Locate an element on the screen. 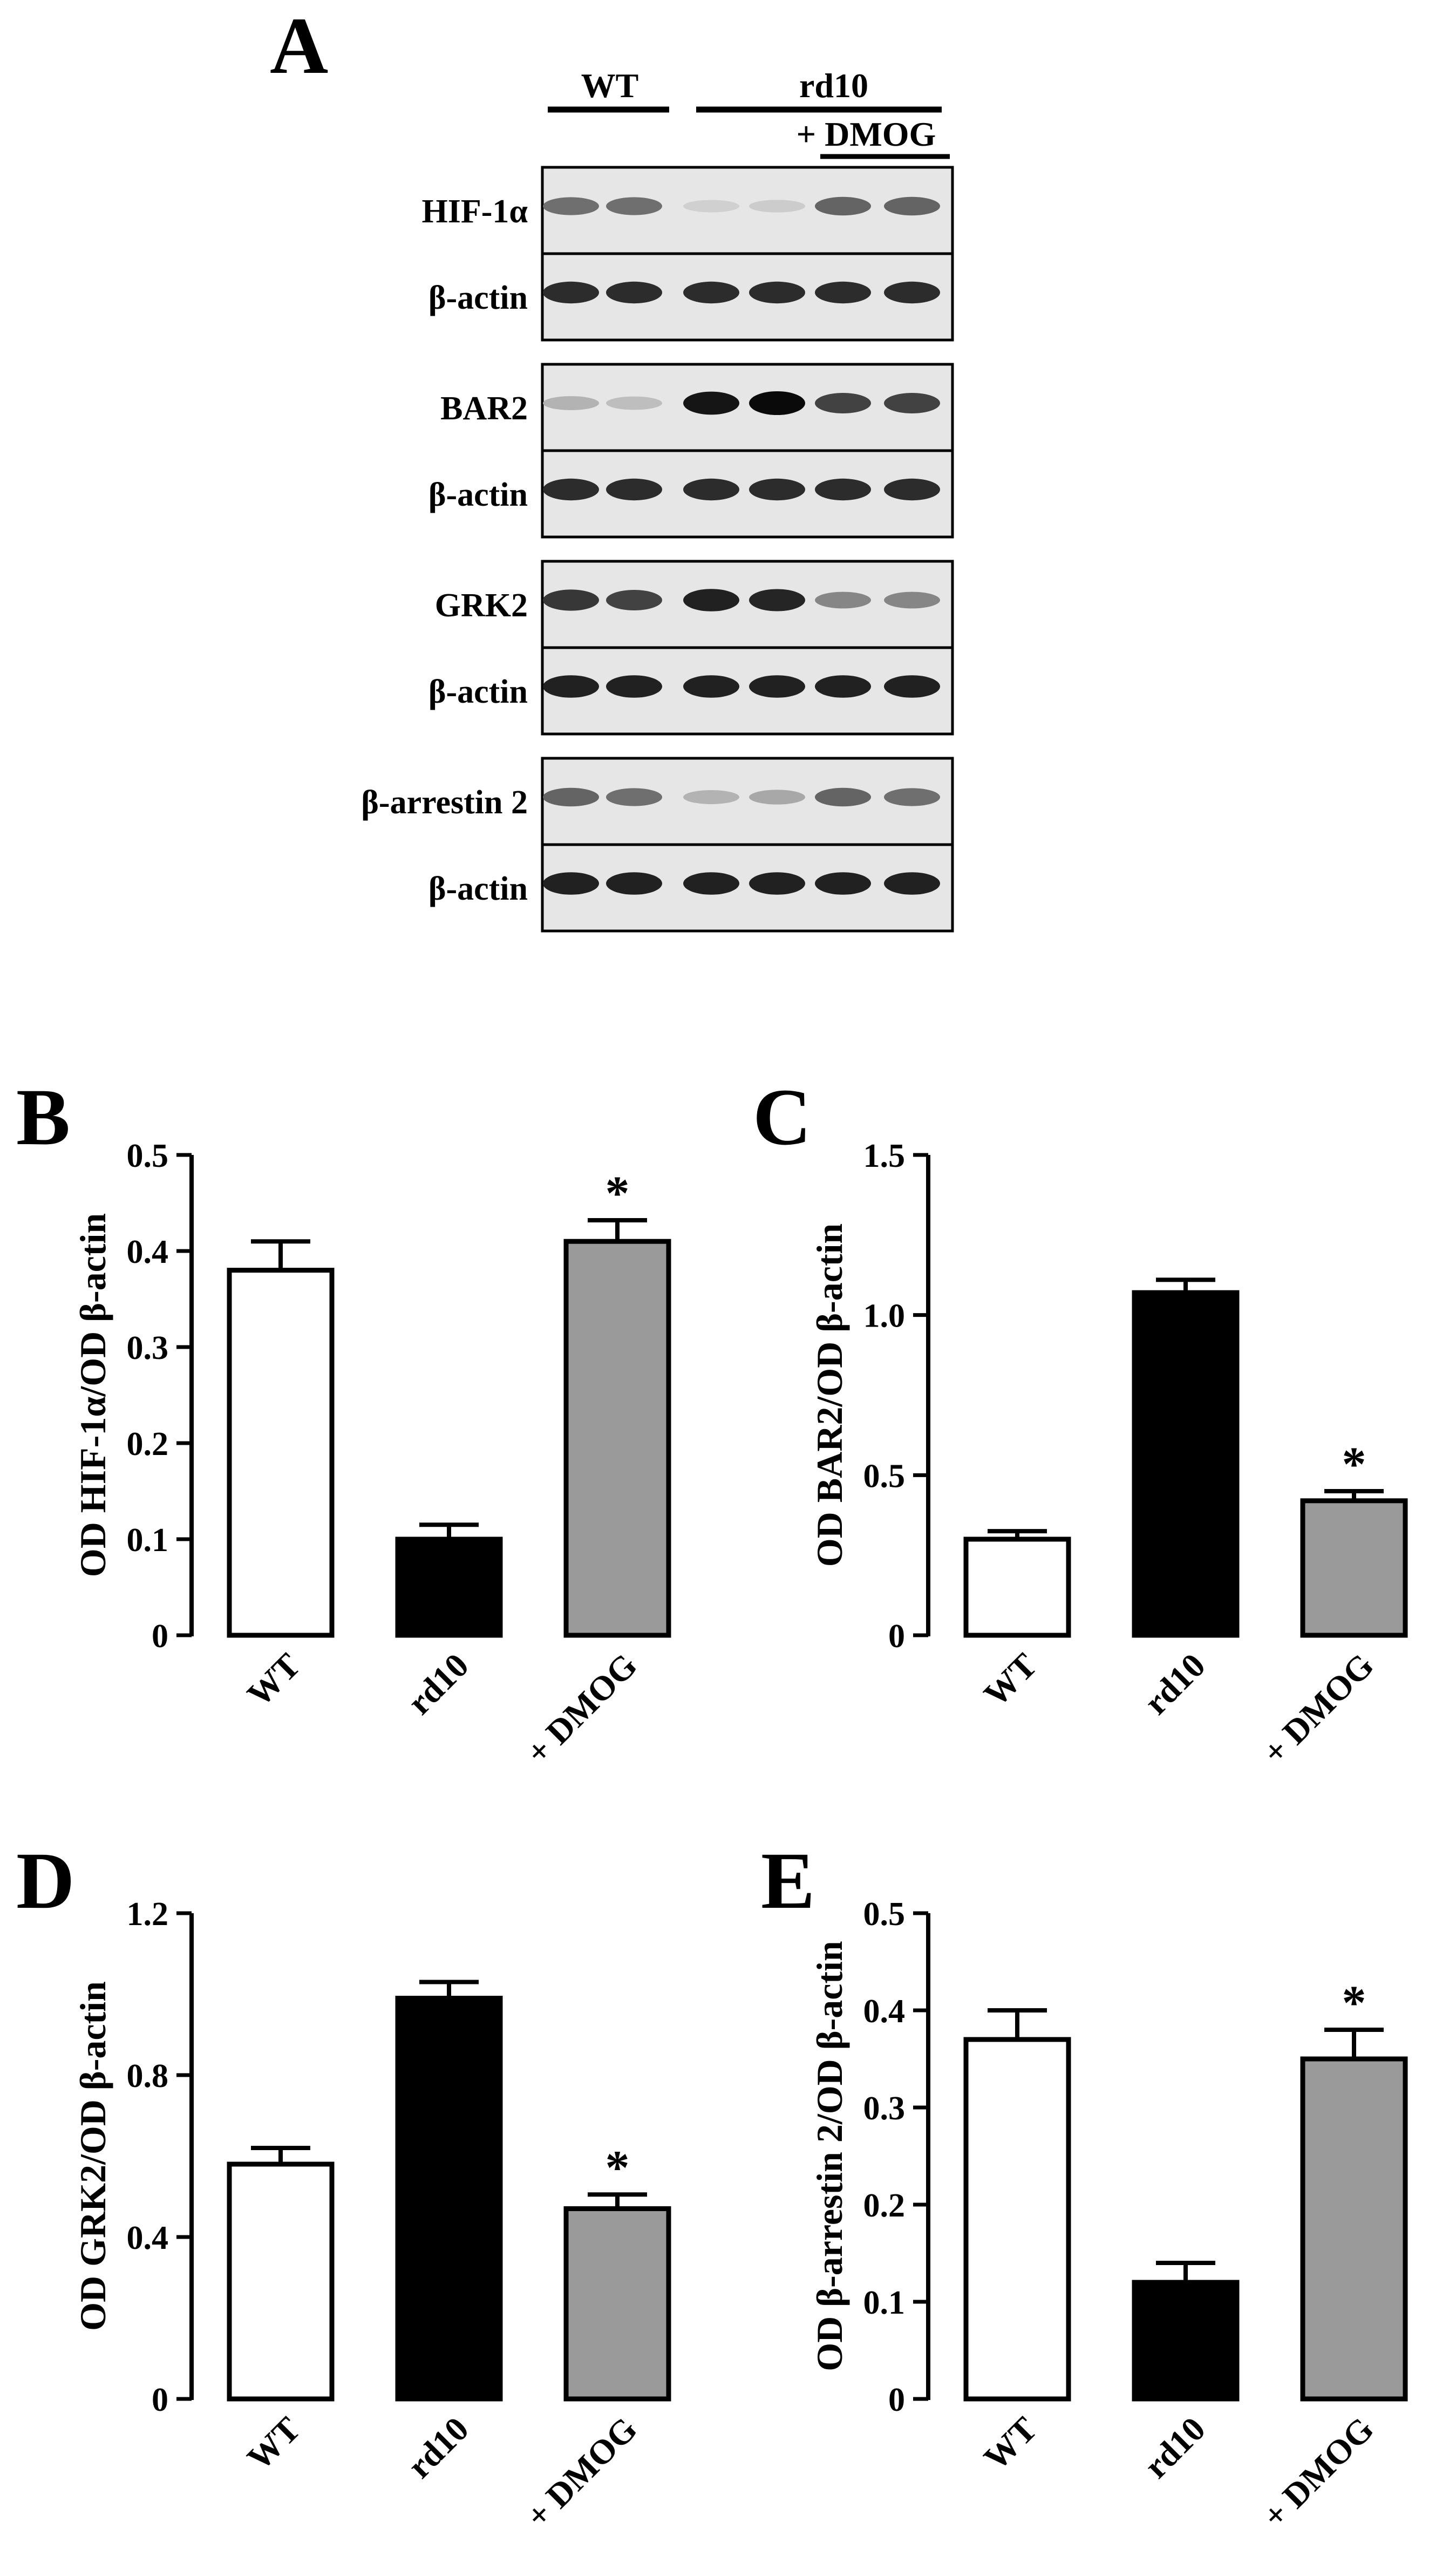 The image size is (1456, 2570). group-label-wt: WT is located at coordinates (610, 85).